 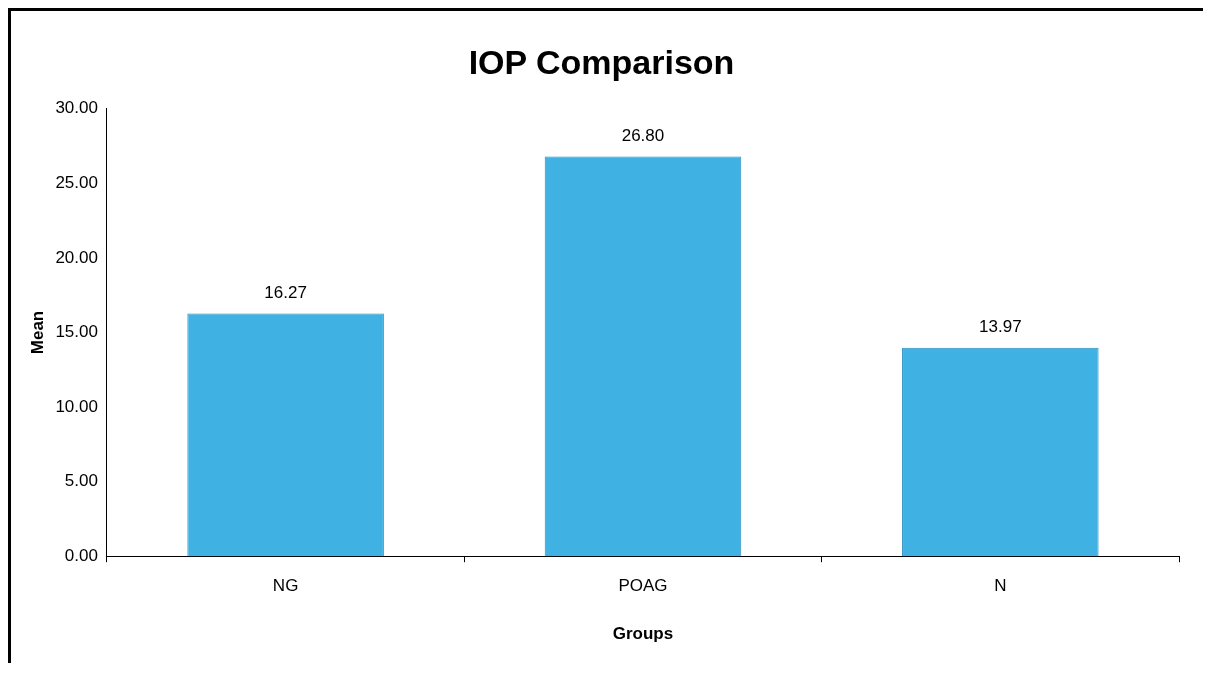 I want to click on y-tick-label: 0.00, so click(x=81, y=555).